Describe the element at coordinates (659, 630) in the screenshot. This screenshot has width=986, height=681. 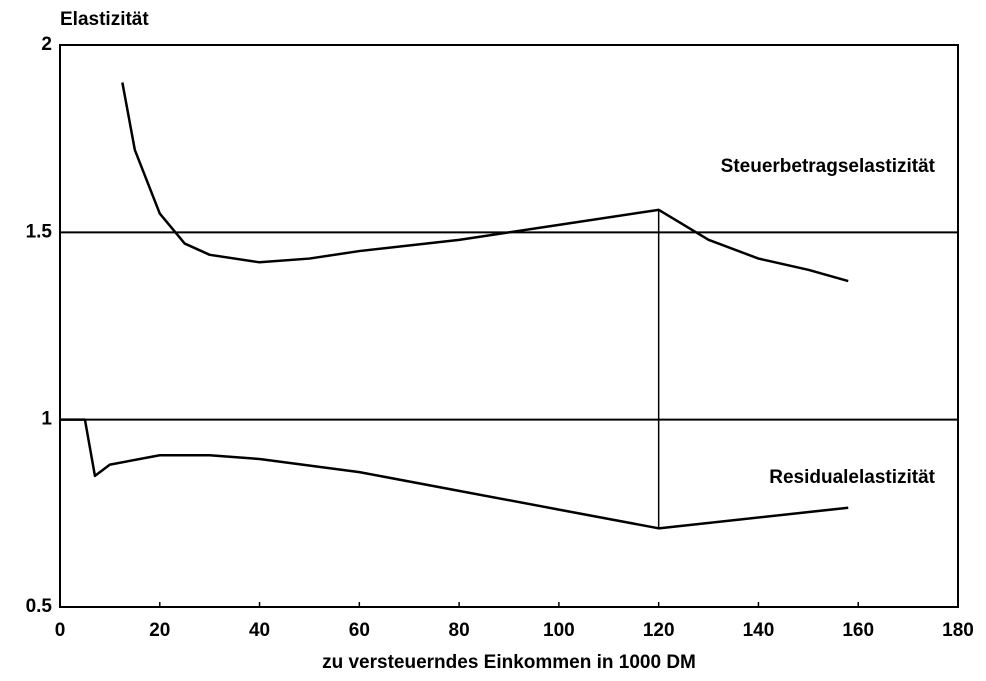
I see `x-tick-label: 120` at that location.